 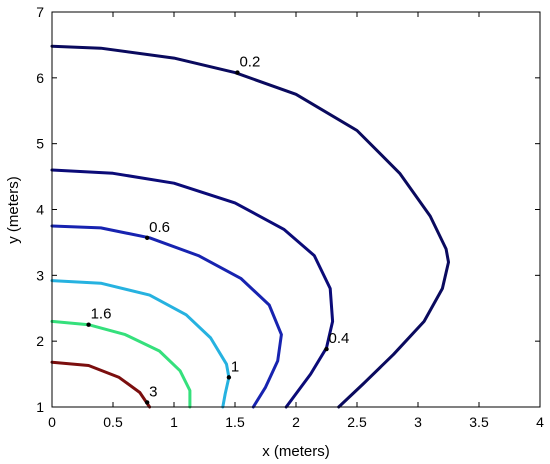 I want to click on y-tick-label: 2, so click(x=40, y=341).